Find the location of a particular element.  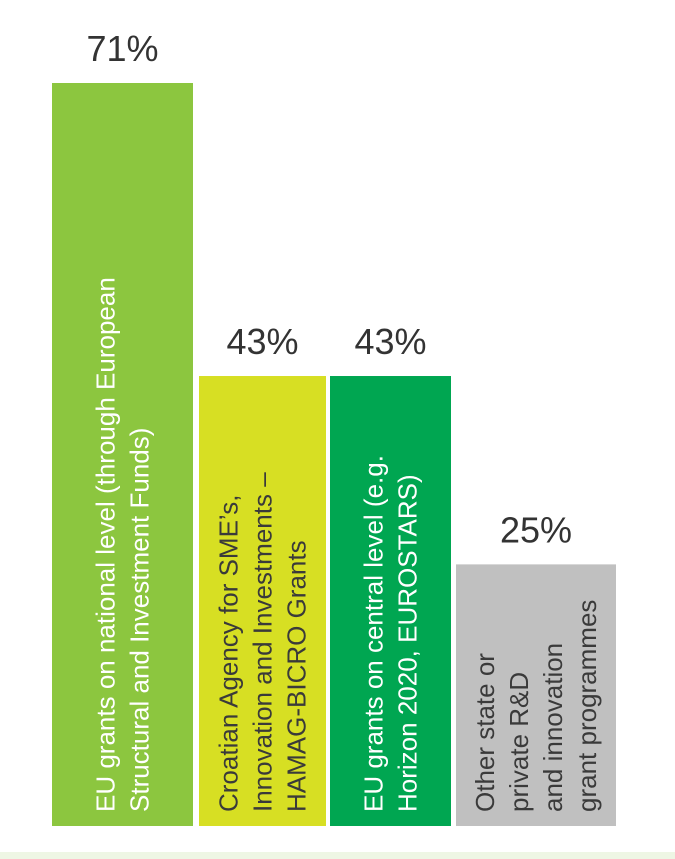

category-label-line: Innovation and Investments – is located at coordinates (263, 642).